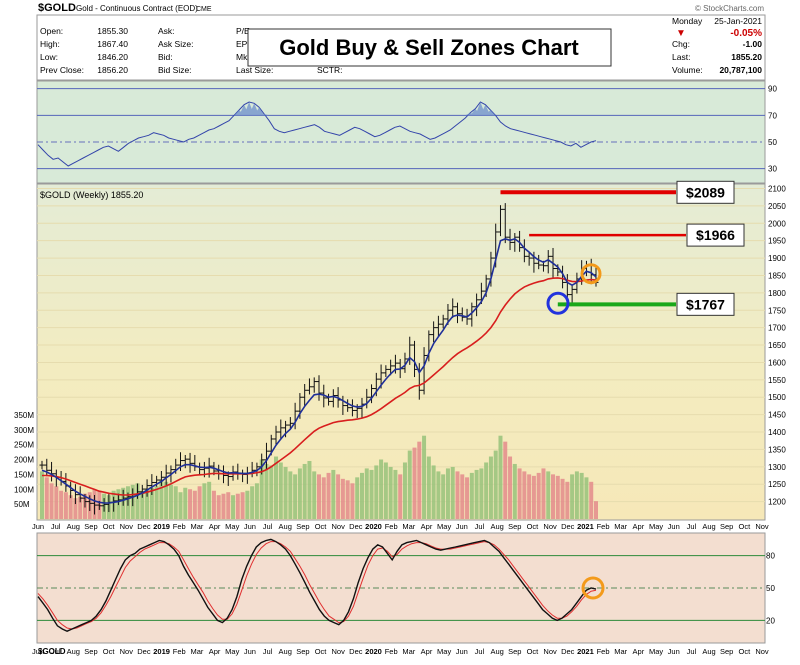  What do you see at coordinates (137, 8) in the screenshot?
I see `description-label: Gold - Continuous Contract (EOD)` at bounding box center [137, 8].